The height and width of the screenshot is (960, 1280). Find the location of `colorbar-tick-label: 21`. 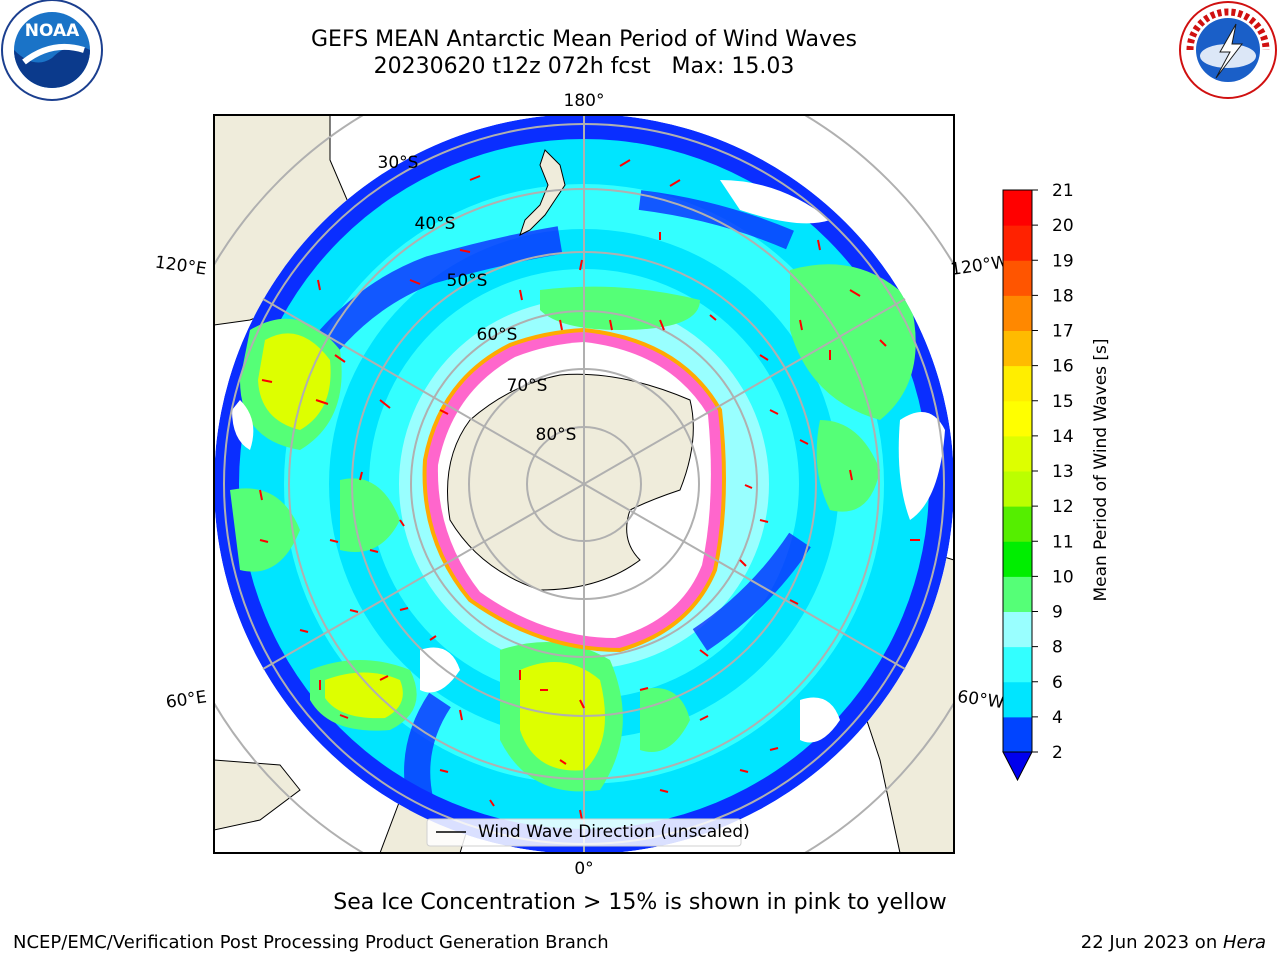

colorbar-tick-label: 21 is located at coordinates (1063, 191).